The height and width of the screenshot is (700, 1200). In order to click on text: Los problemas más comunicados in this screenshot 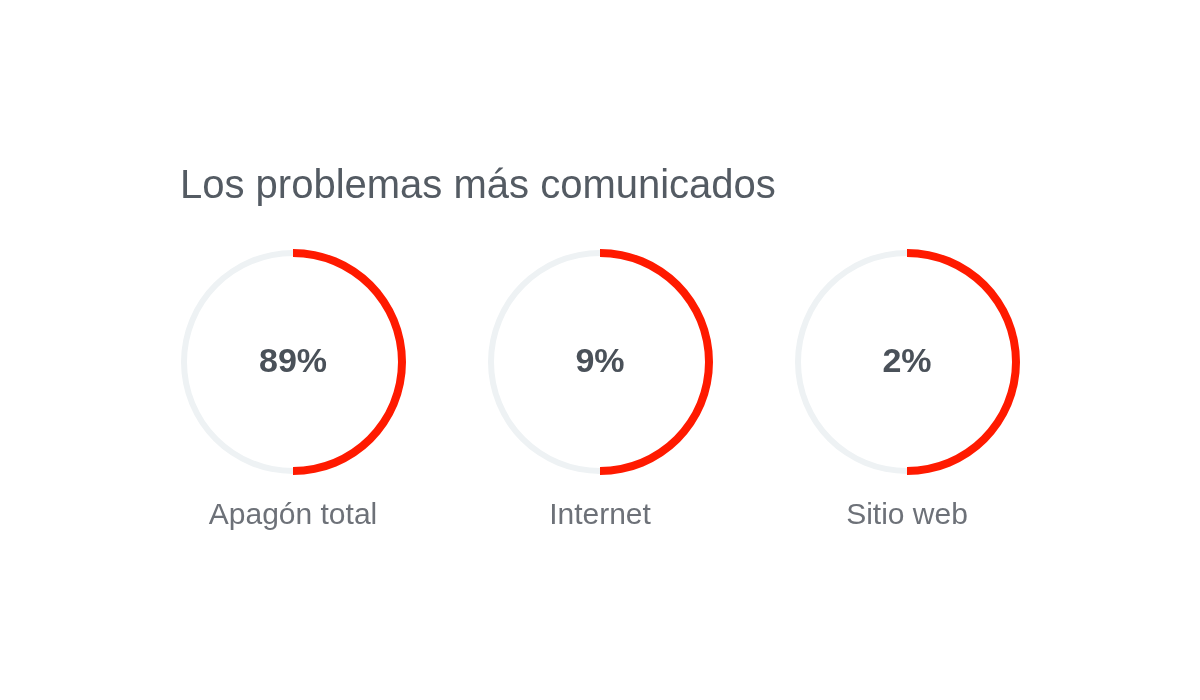, I will do `click(478, 184)`.